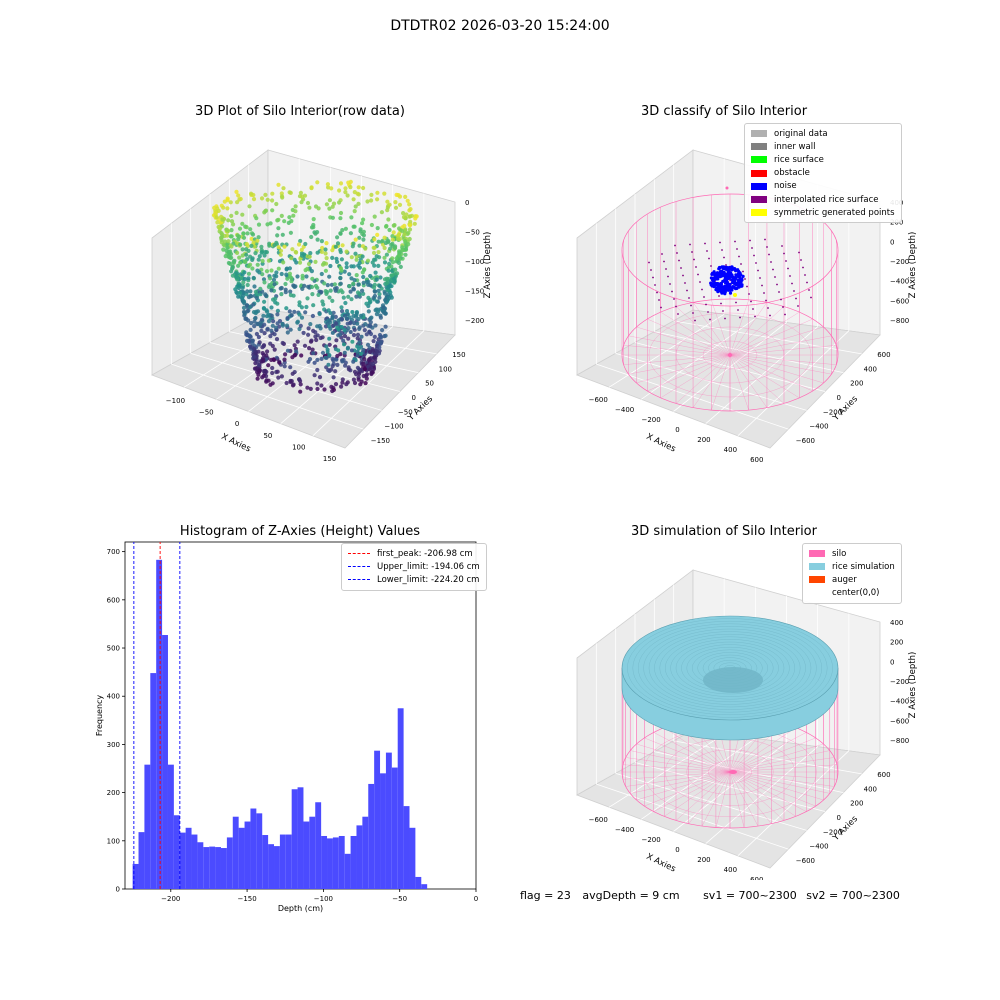 The height and width of the screenshot is (1000, 1000). I want to click on panel3-title: Histogram of Z-Axies (Height) Values, so click(300, 531).